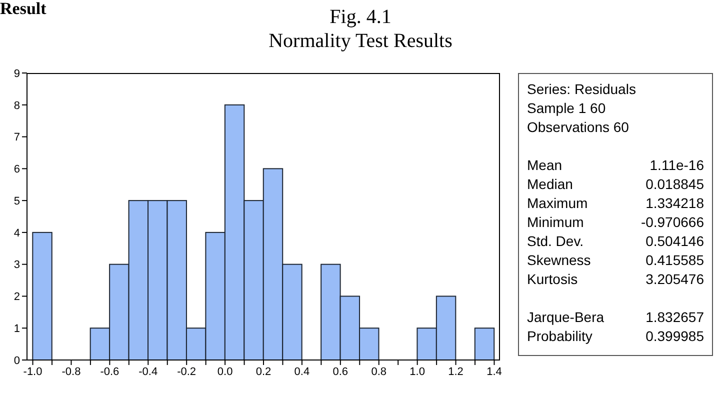  What do you see at coordinates (417, 372) in the screenshot?
I see `x-tick-label: 1.0` at bounding box center [417, 372].